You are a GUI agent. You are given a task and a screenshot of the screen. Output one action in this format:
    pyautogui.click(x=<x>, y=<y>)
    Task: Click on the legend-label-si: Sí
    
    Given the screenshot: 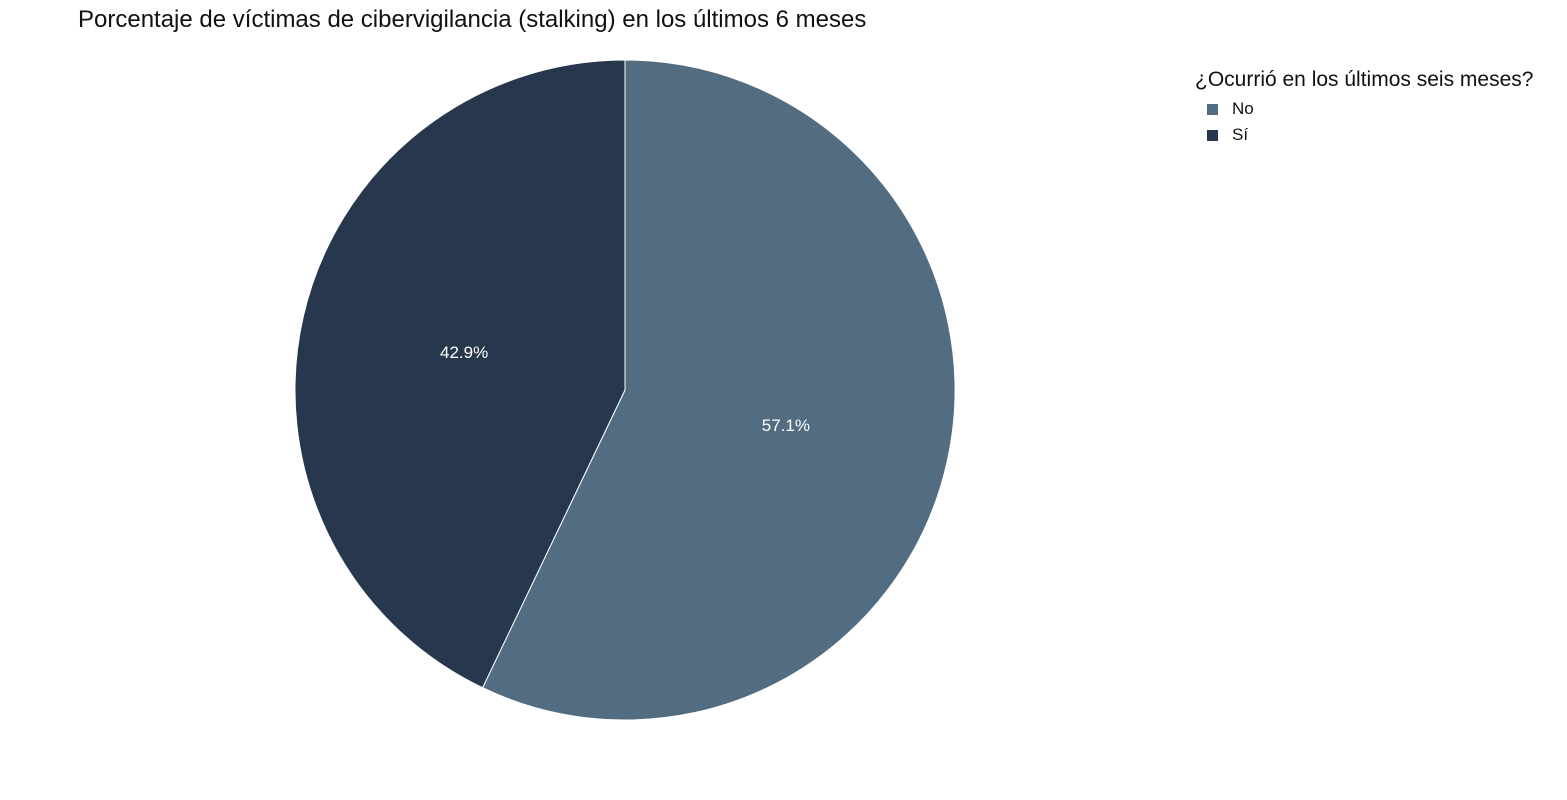 What is the action you would take?
    pyautogui.click(x=1240, y=134)
    